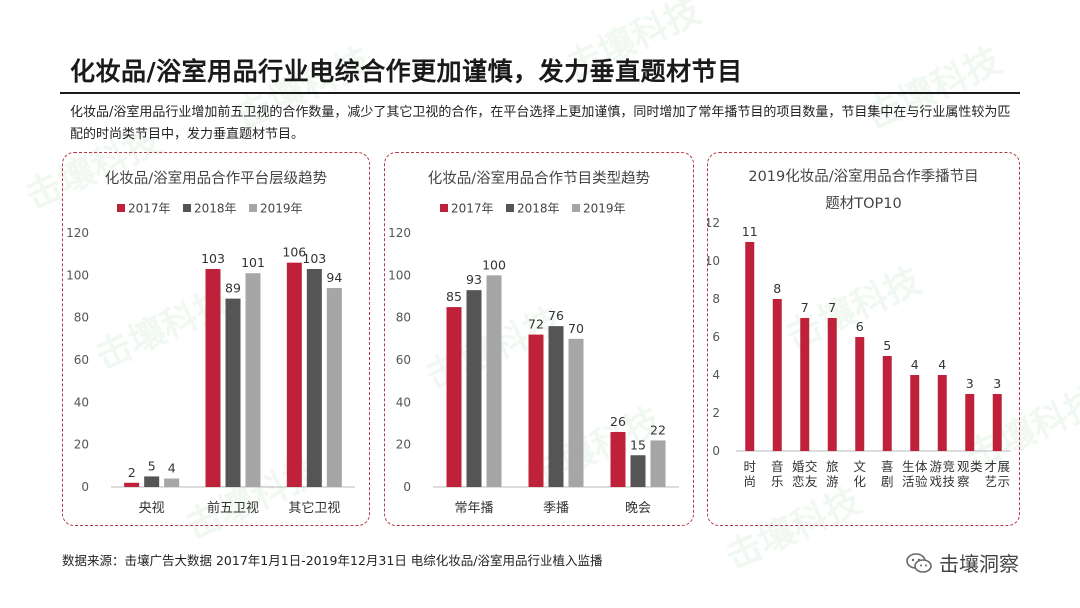 The height and width of the screenshot is (608, 1080). I want to click on data-label: 72, so click(536, 324).